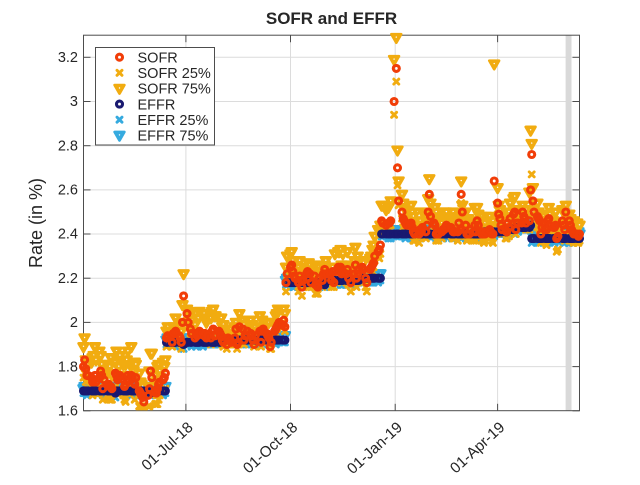 The width and height of the screenshot is (640, 485). I want to click on svg-text: 2.8, so click(68, 146).